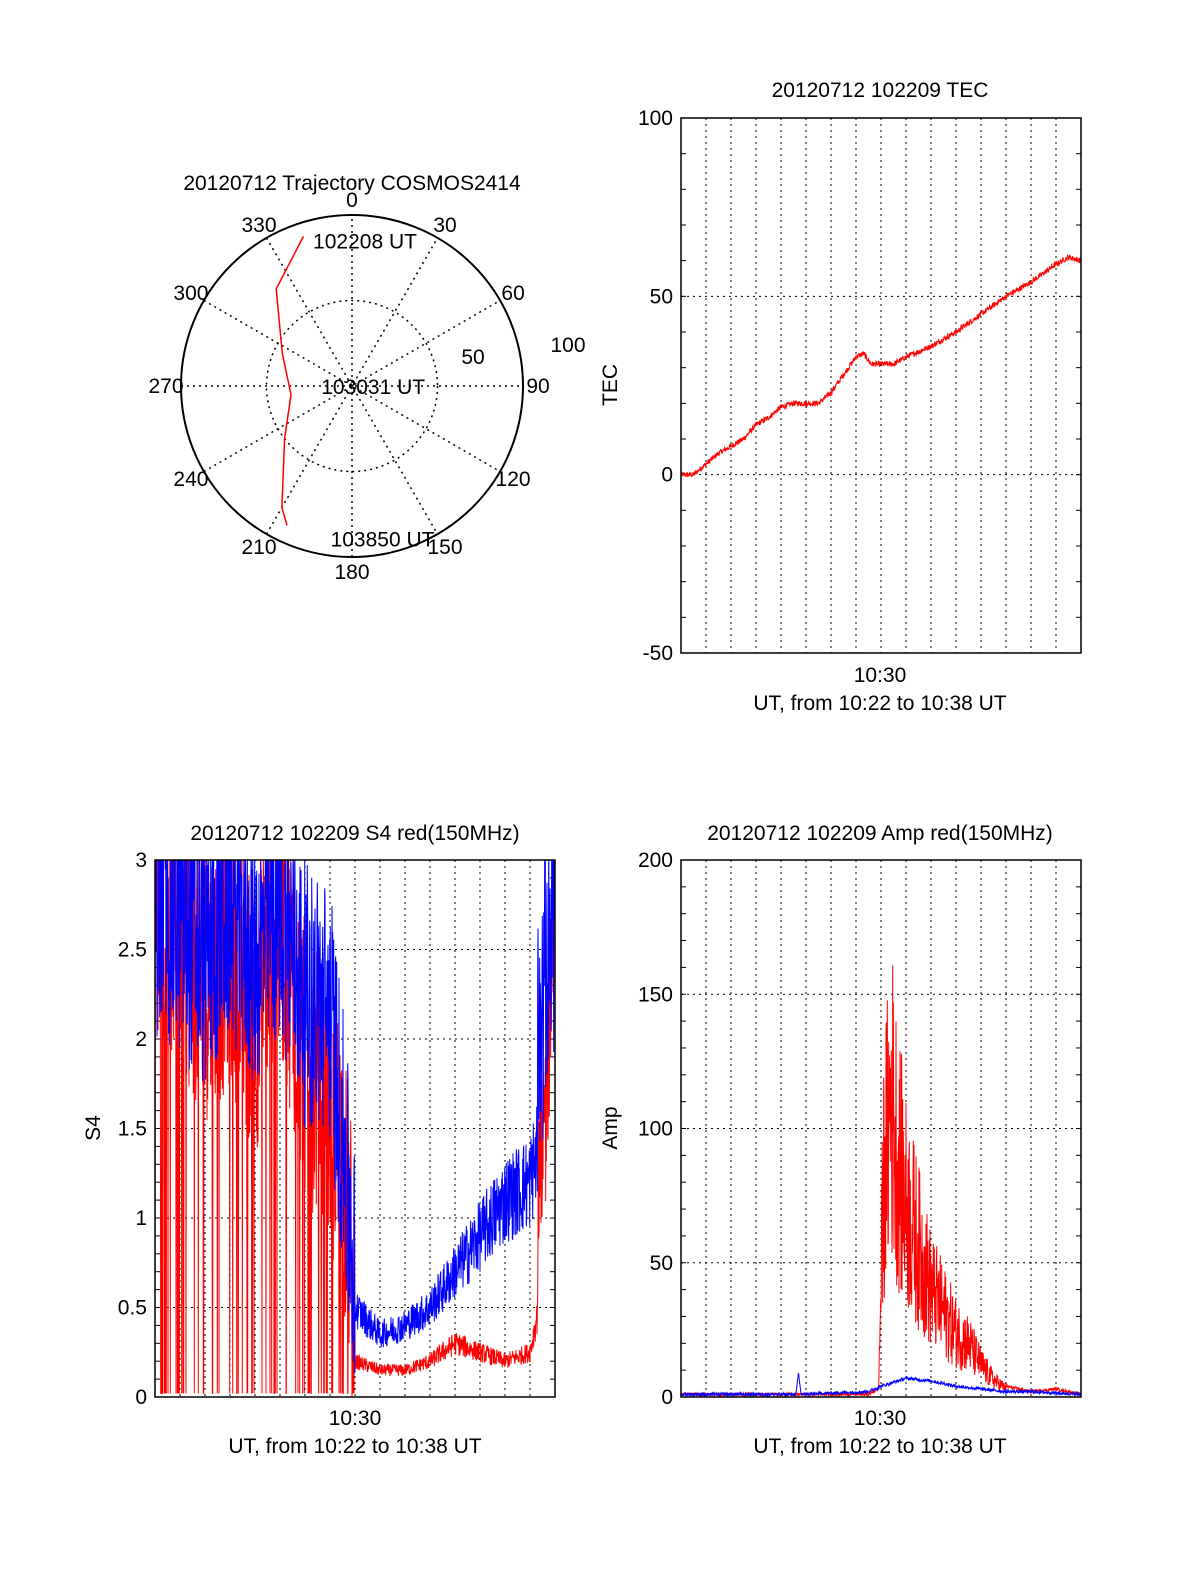  Describe the element at coordinates (365, 242) in the screenshot. I see `trajectory-time-label: 102208 UT` at that location.